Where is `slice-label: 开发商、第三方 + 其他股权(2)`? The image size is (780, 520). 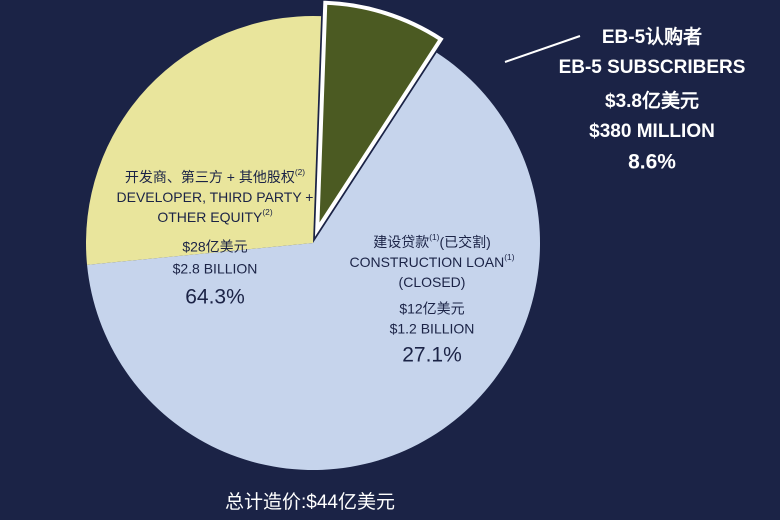
slice-label: 开发商、第三方 + 其他股权(2) is located at coordinates (215, 175).